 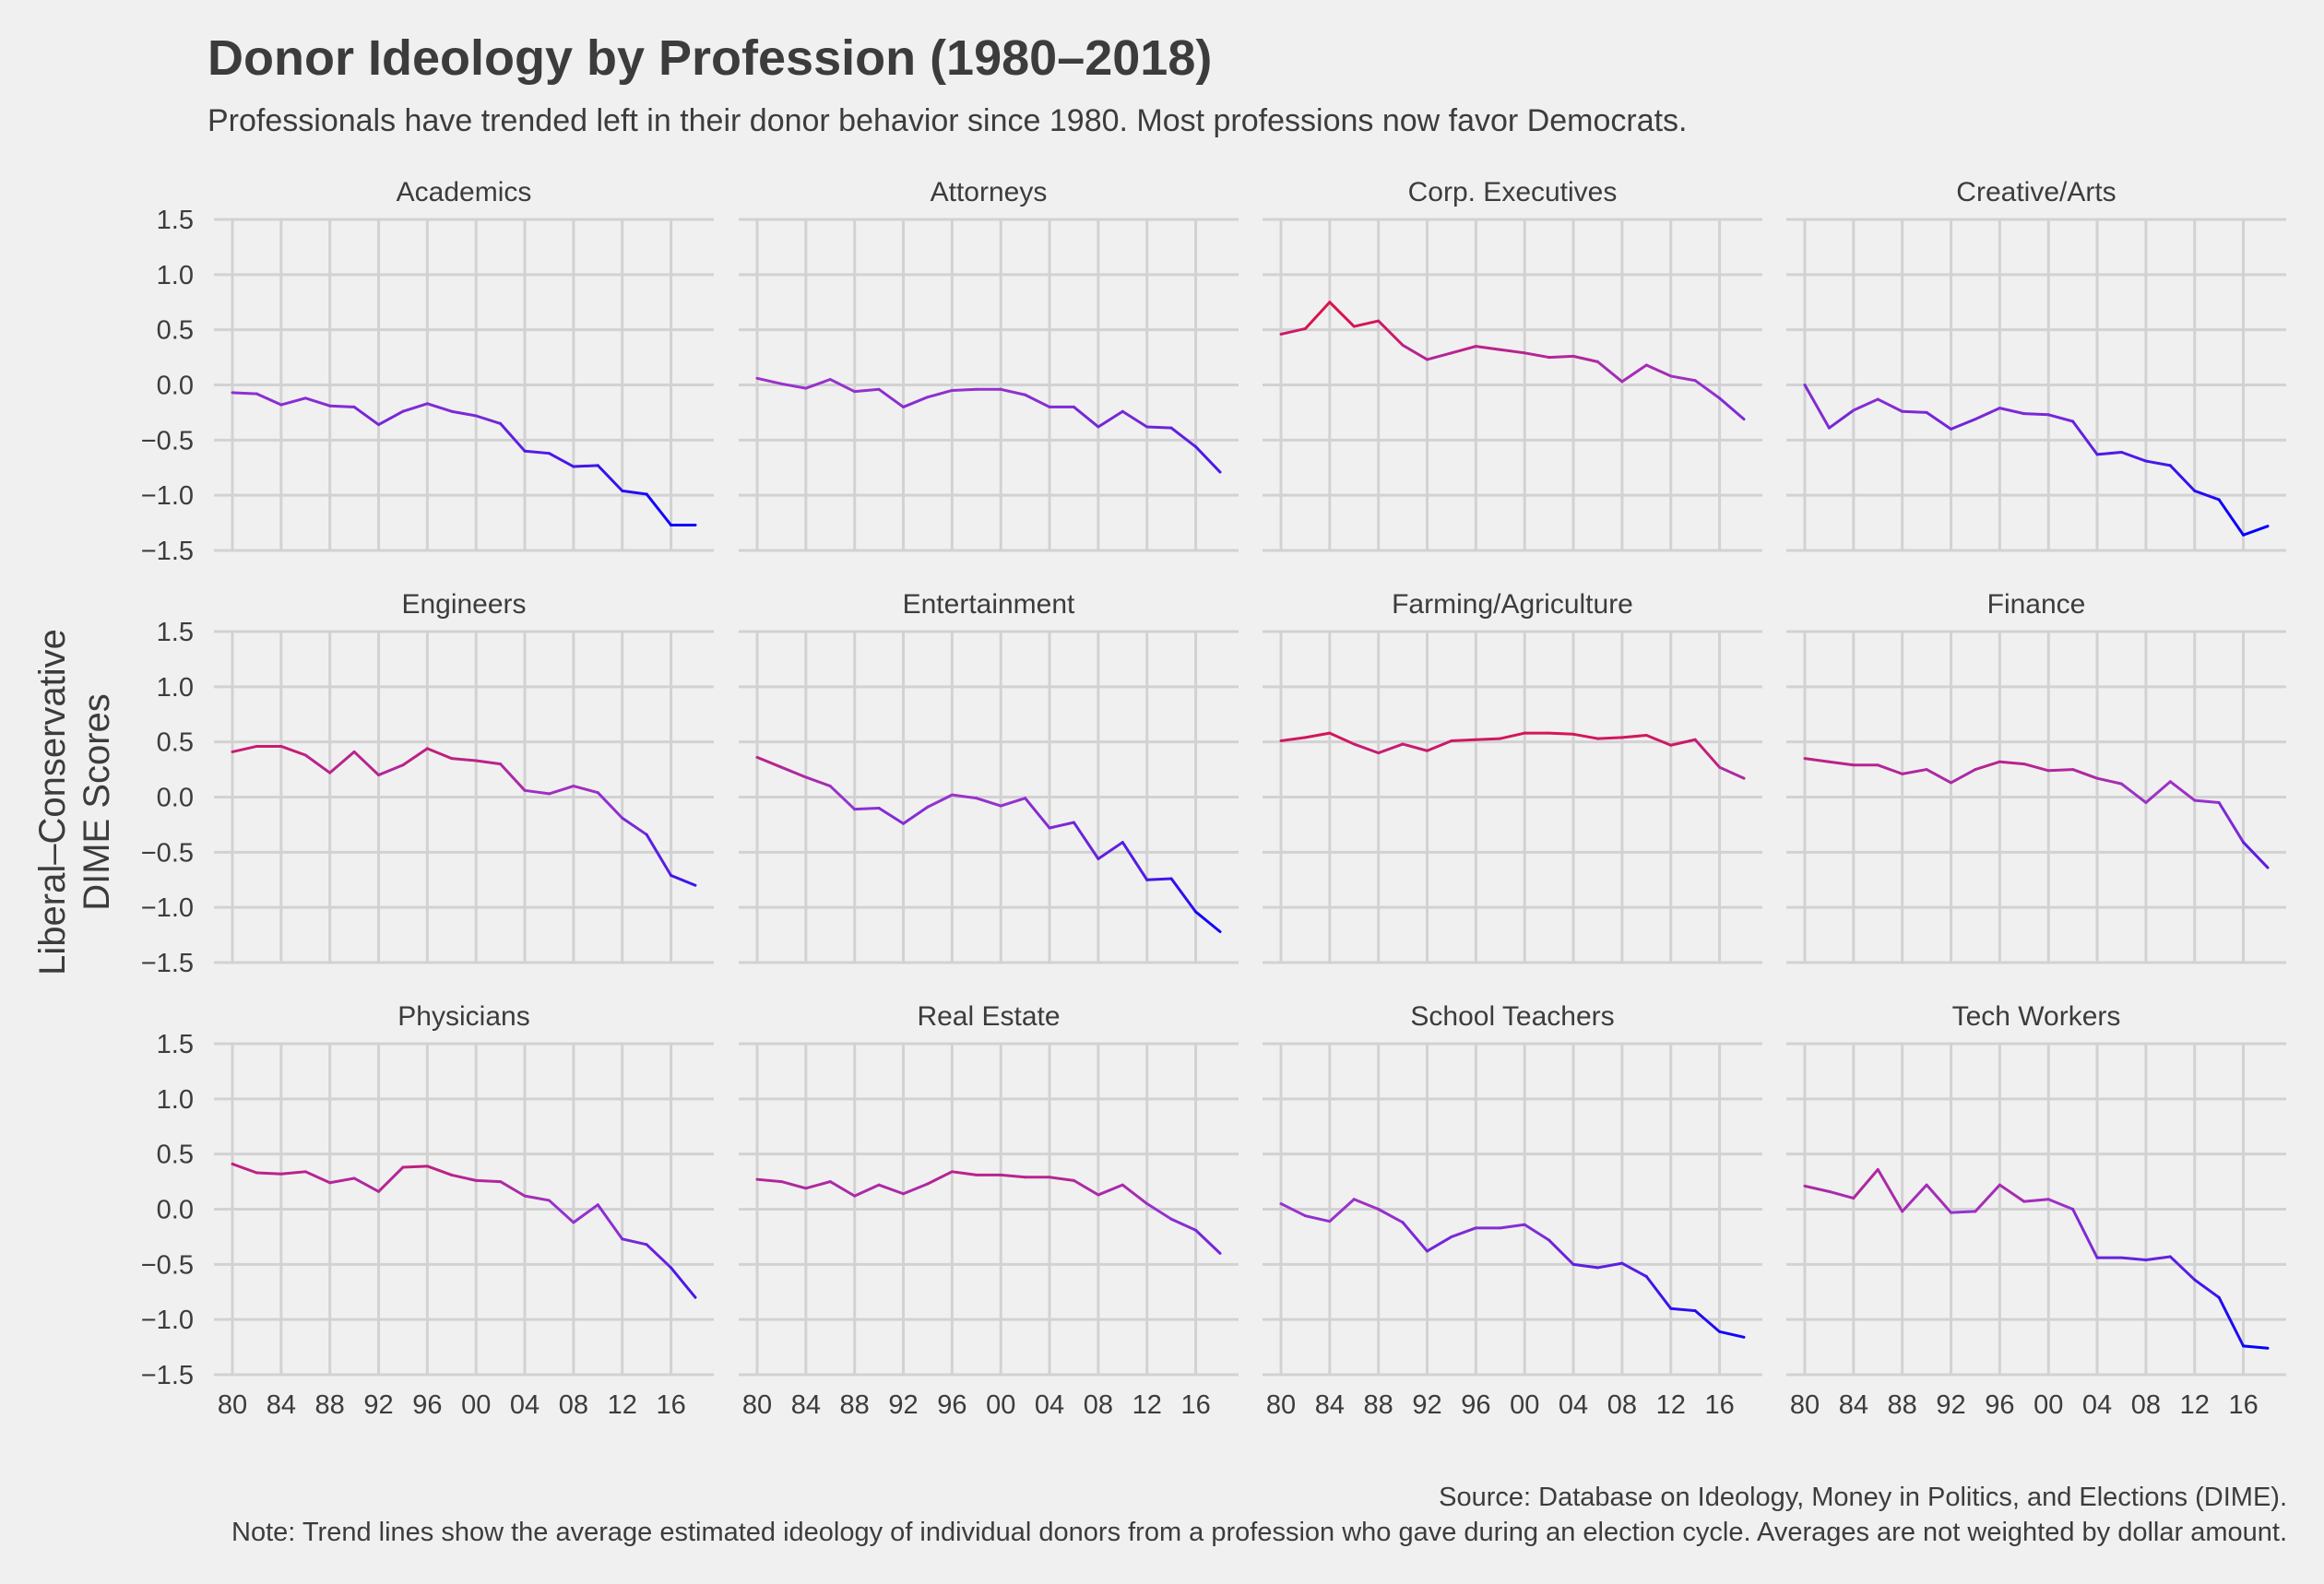 I want to click on facet-title-school-teachers: School Teachers, so click(x=1512, y=1016).